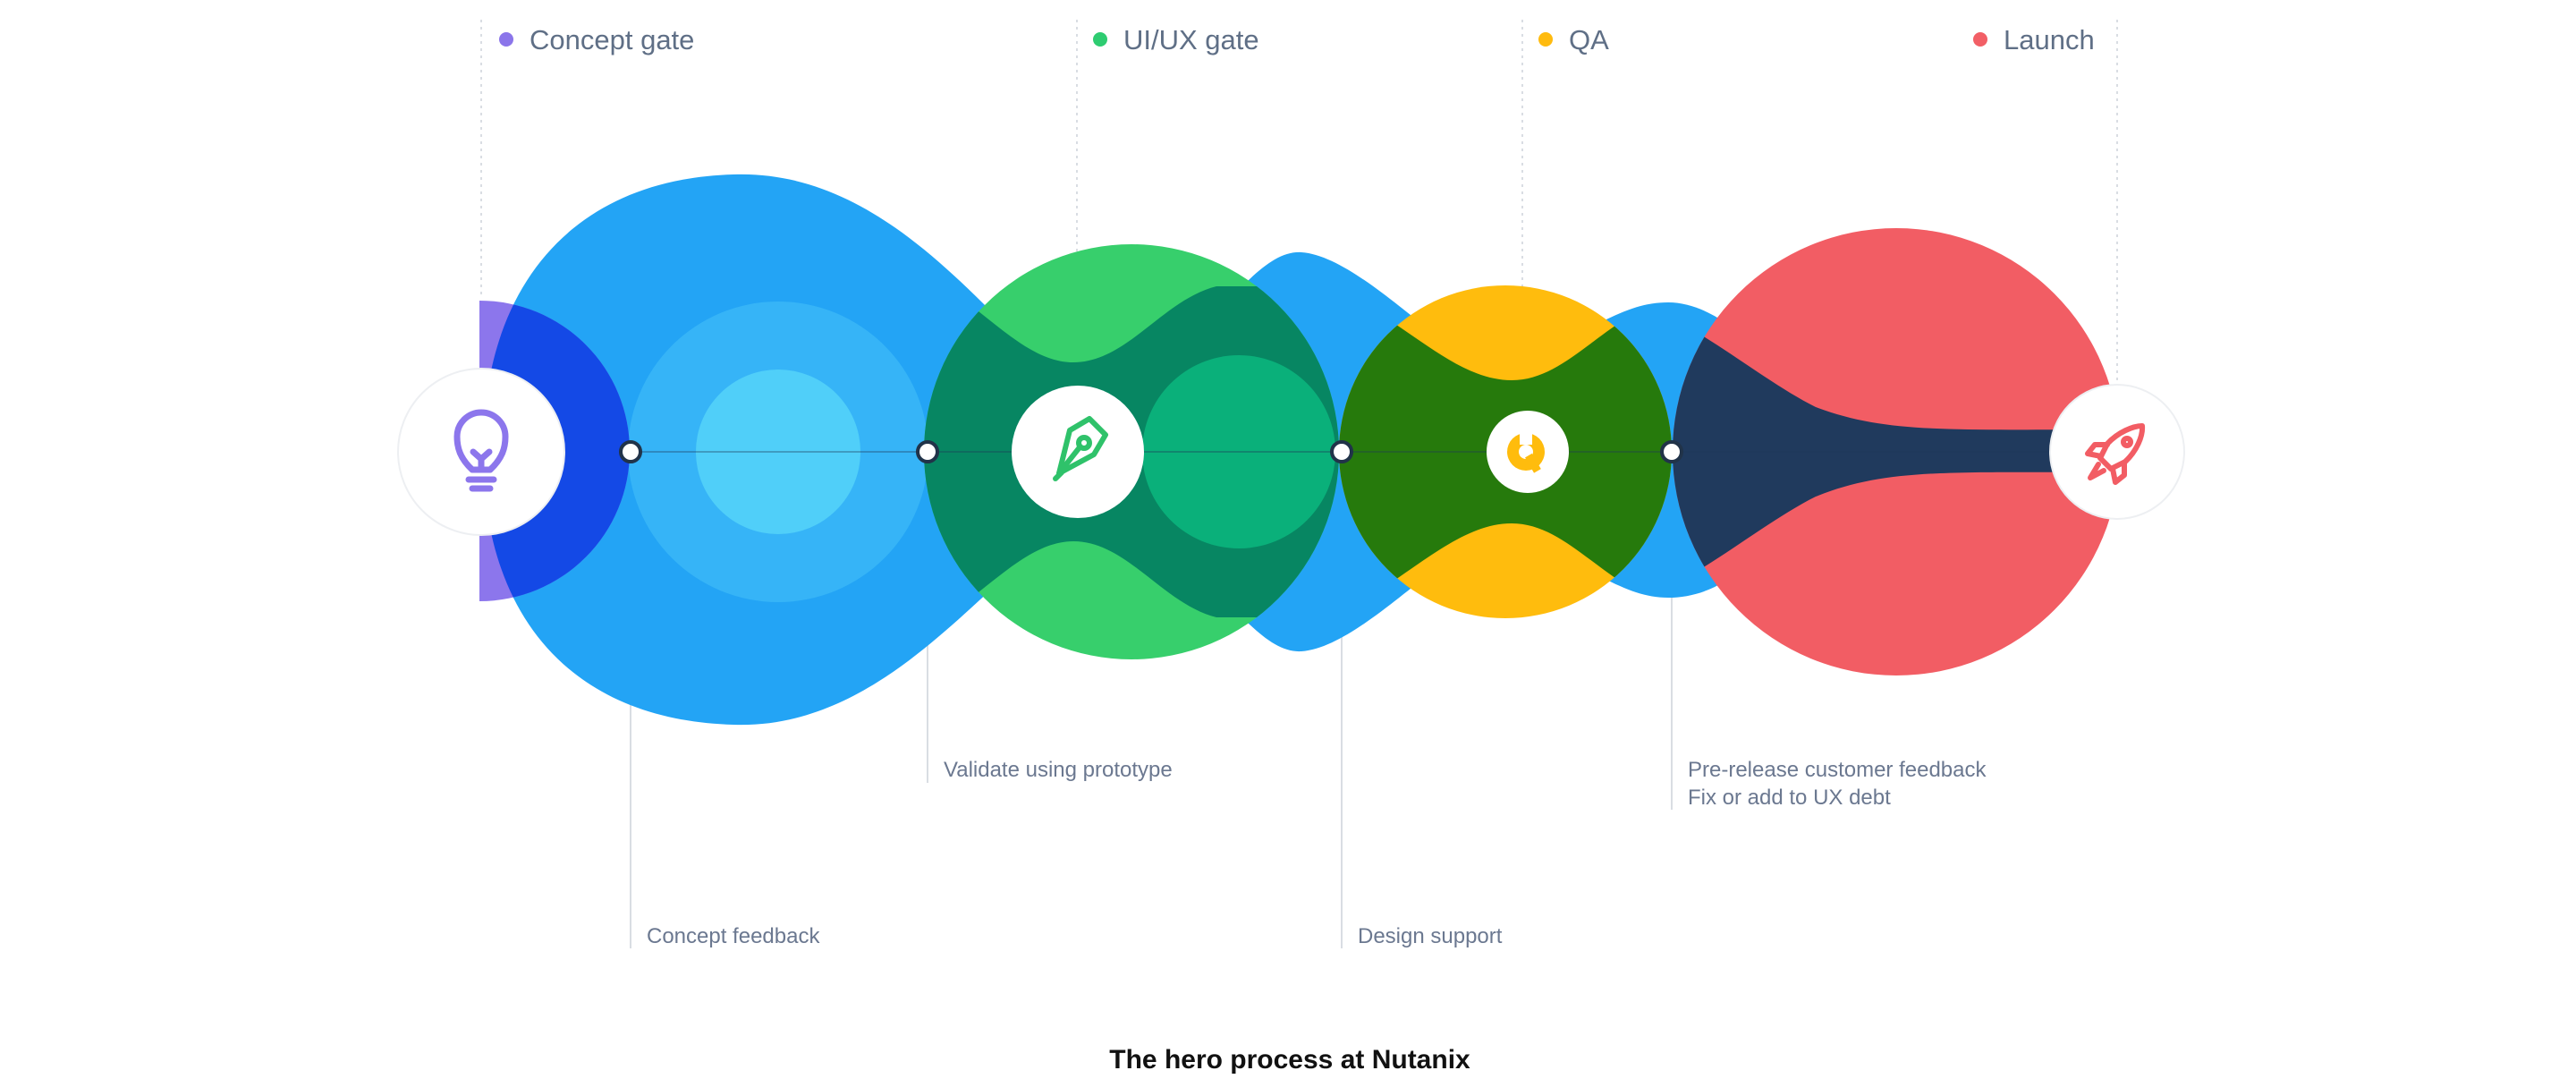 This screenshot has width=2576, height=1079. I want to click on gate-legend: Concept gate UI/UX gate QA Launch, so click(1297, 39).